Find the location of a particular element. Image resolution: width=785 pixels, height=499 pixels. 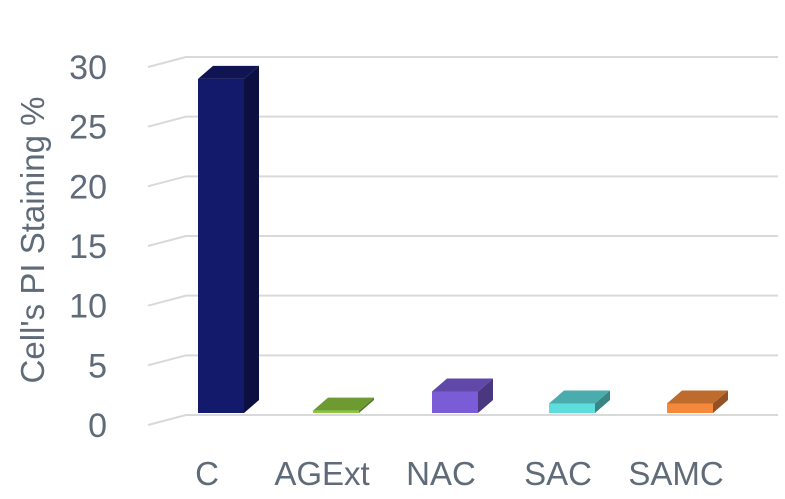

x-tick-label-agext: AGExt is located at coordinates (321, 473).